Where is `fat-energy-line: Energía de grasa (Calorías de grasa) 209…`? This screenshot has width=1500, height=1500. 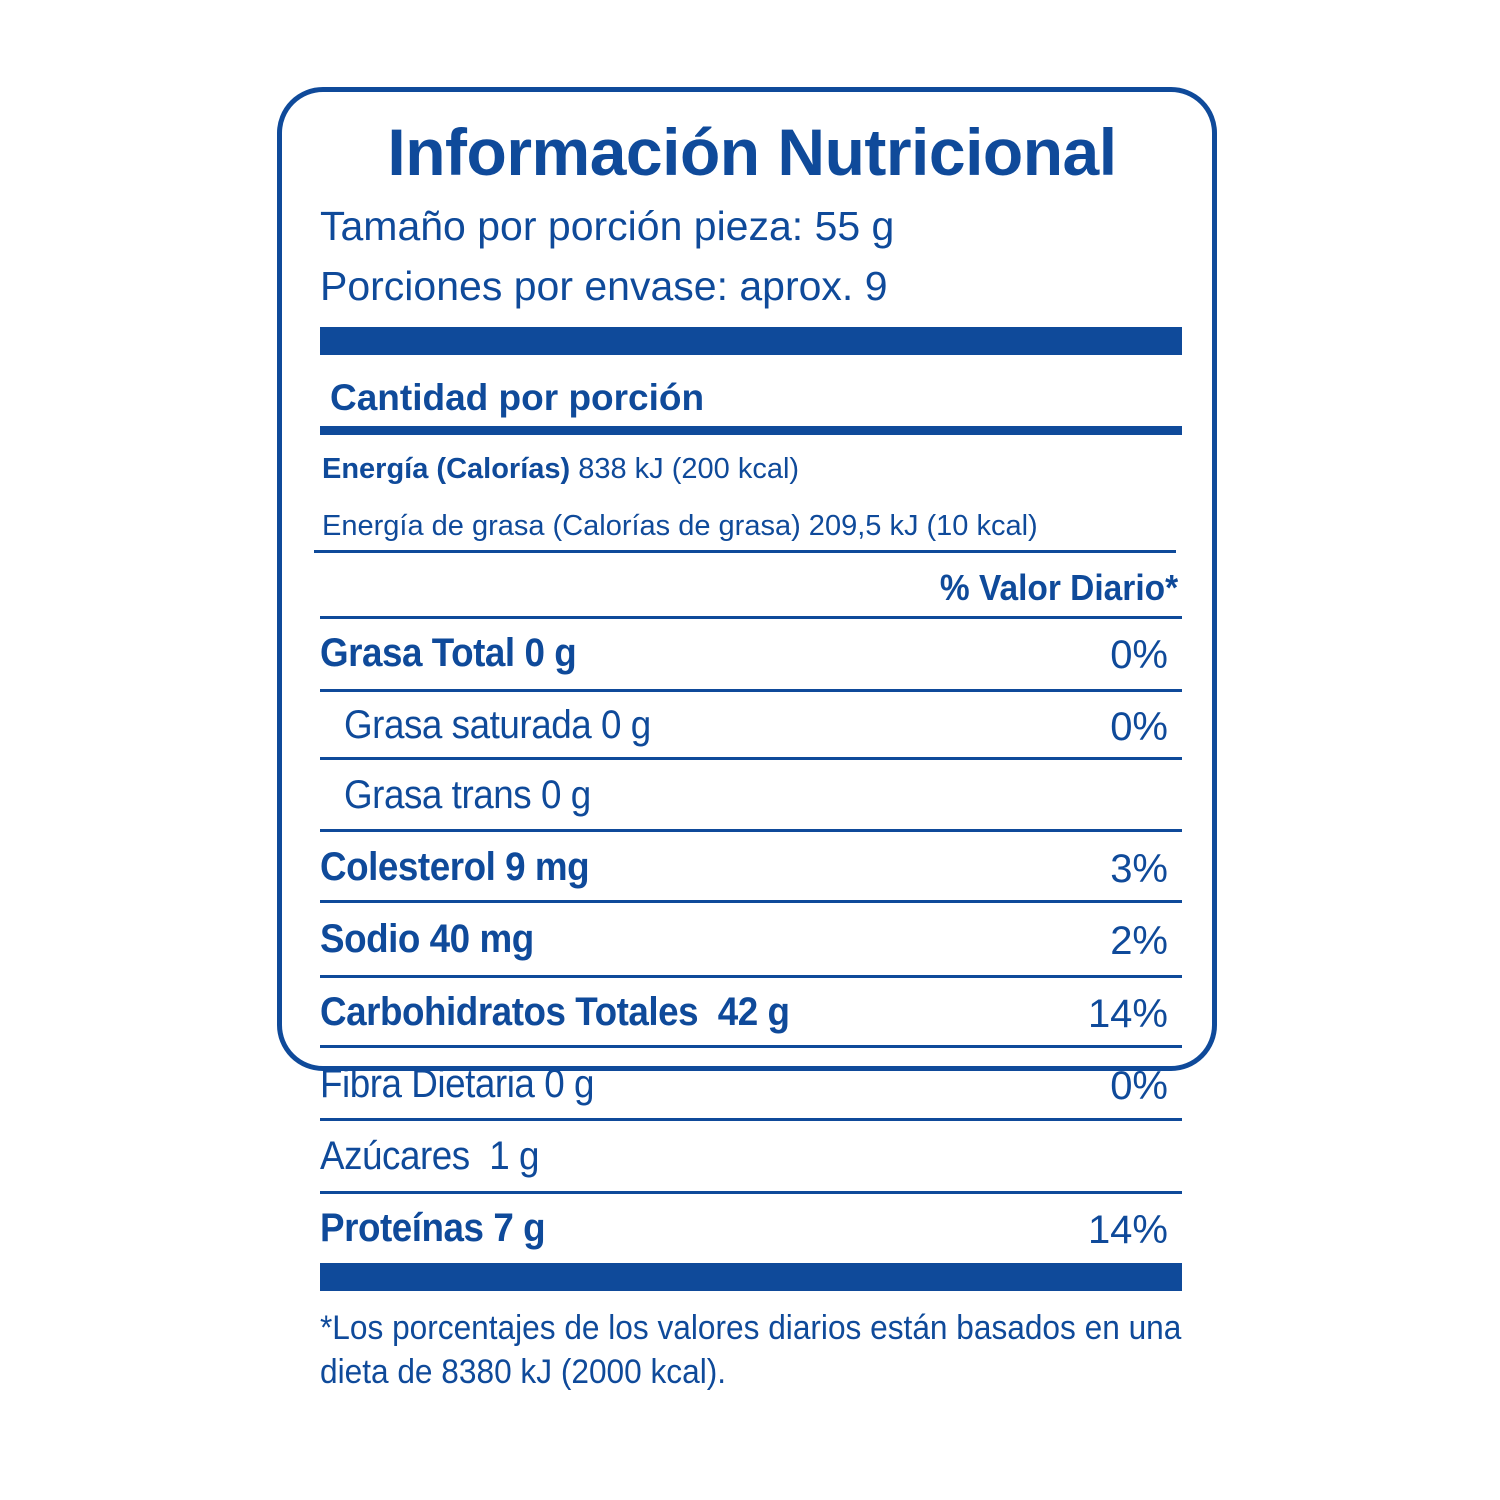
fat-energy-line: Energía de grasa (Calorías de grasa) 209… is located at coordinates (680, 526).